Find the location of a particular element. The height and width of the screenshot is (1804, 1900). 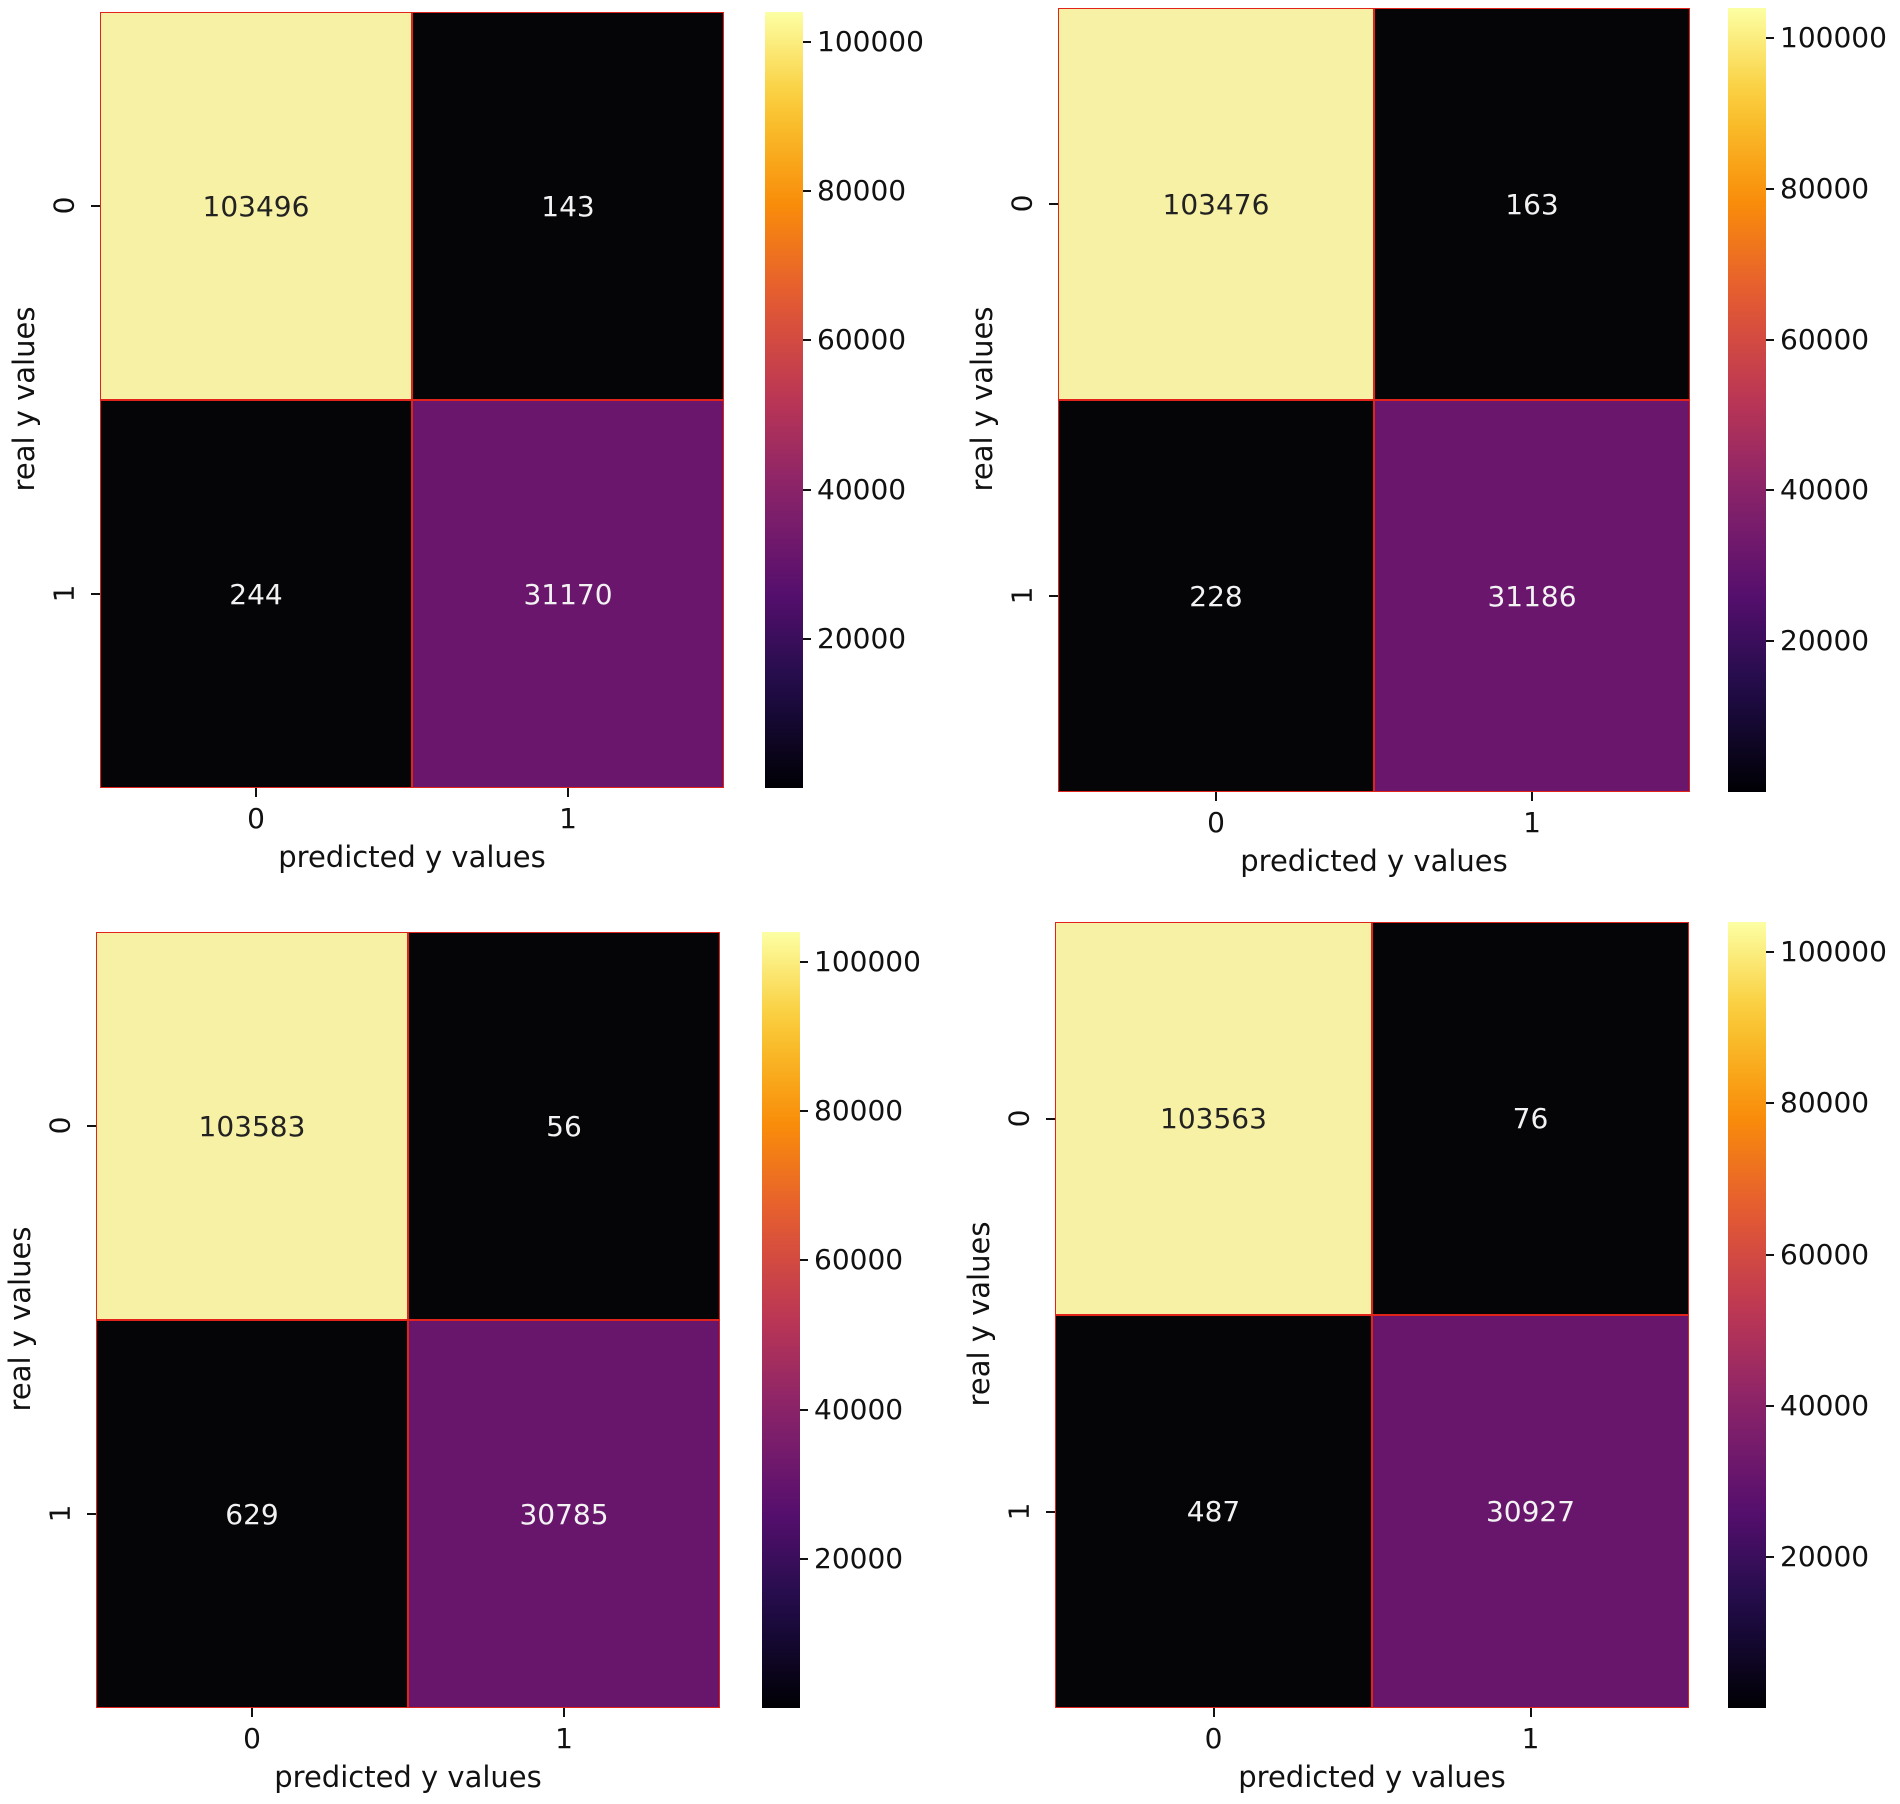

cell-value-label: 244 is located at coordinates (256, 594).